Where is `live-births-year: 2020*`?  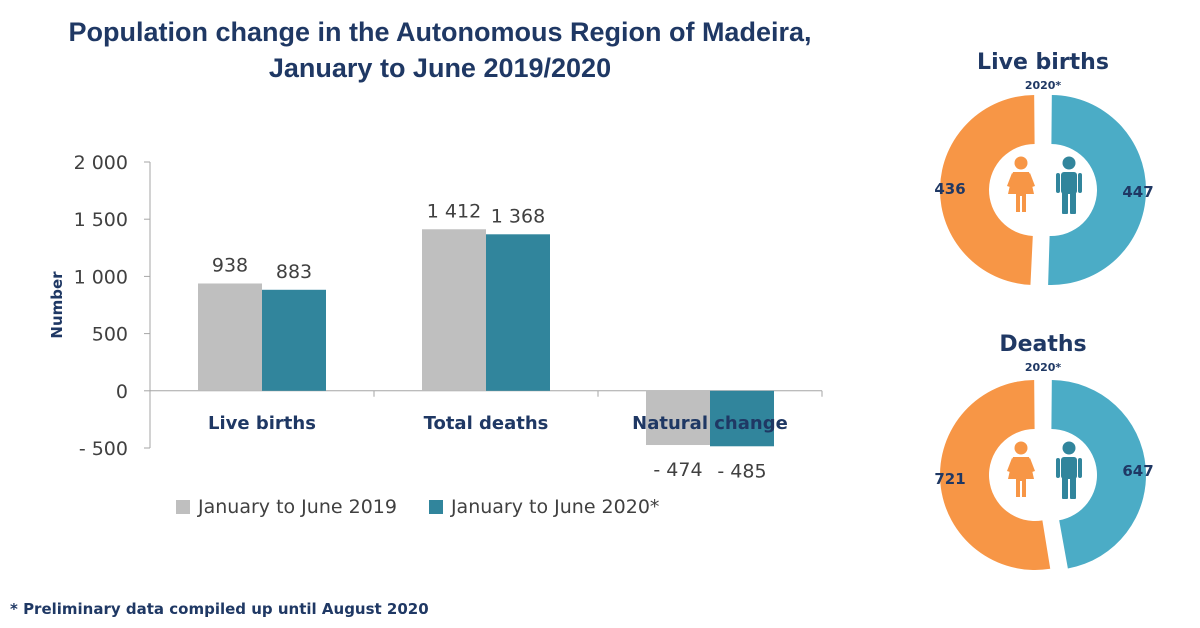
live-births-year: 2020* is located at coordinates (1043, 85).